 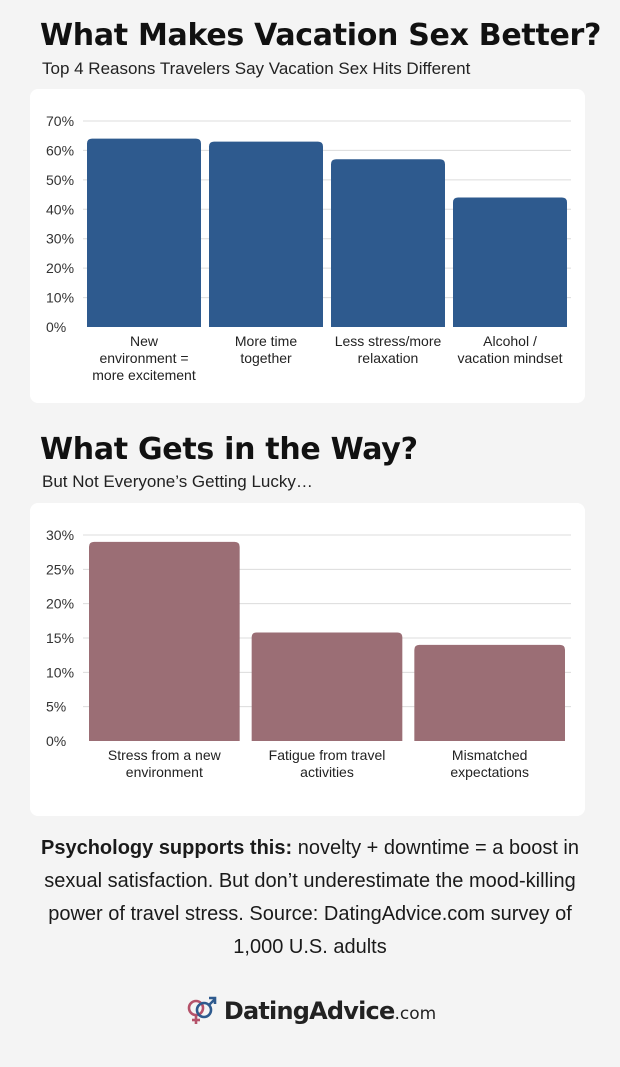 I want to click on chart2-ytick-label: 0%, so click(x=56, y=741).